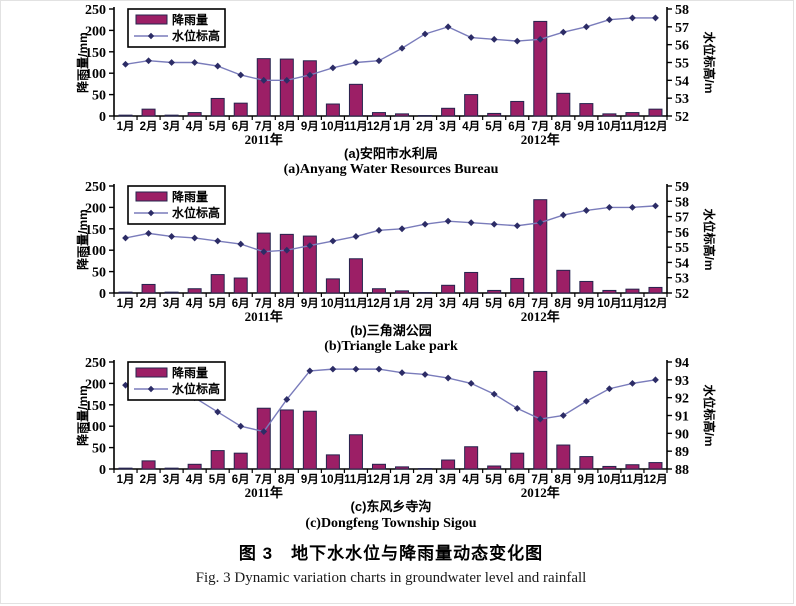  Describe the element at coordinates (218, 479) in the screenshot. I see `month-label: 5月` at that location.